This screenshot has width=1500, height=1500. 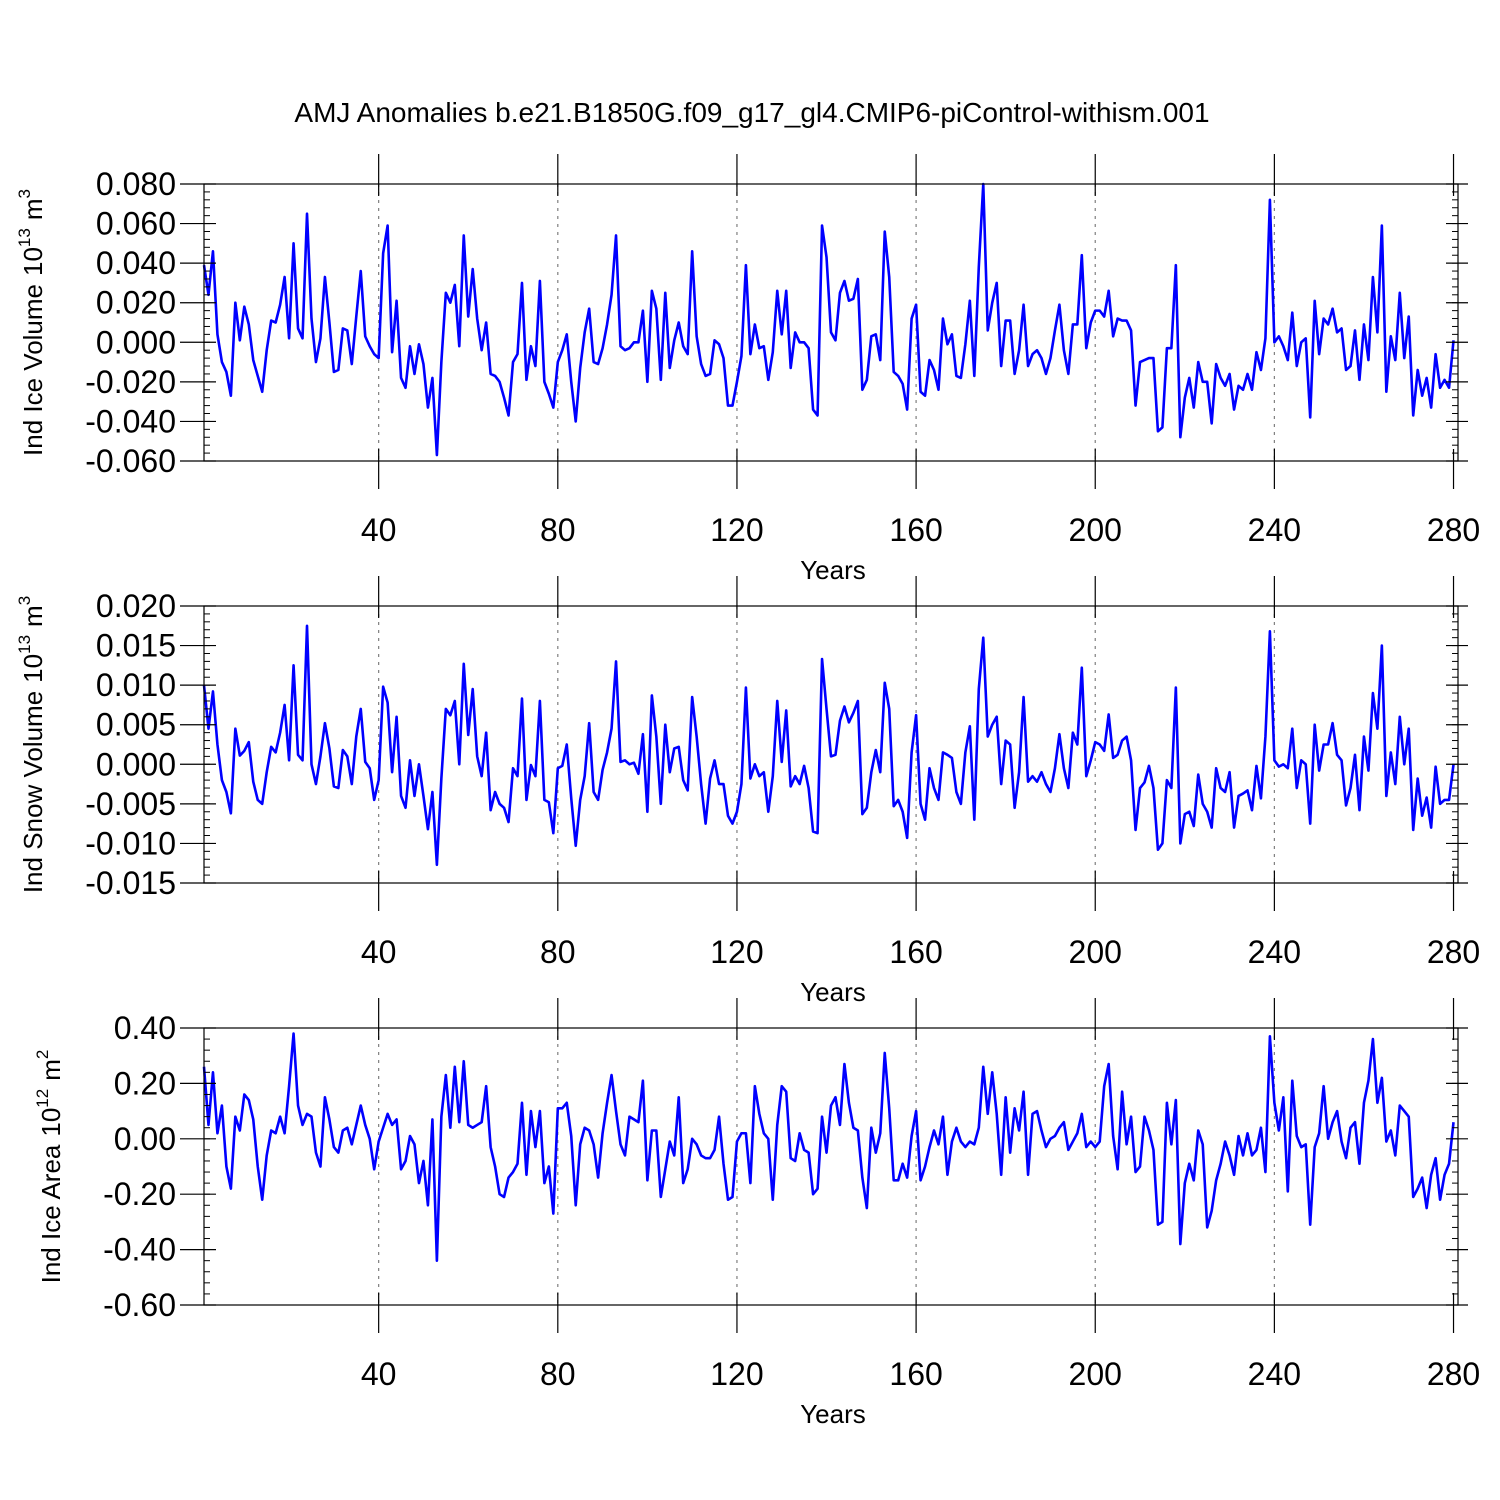 I want to click on y-axis-title-part: Ind Ice Area, so click(x=51, y=1213).